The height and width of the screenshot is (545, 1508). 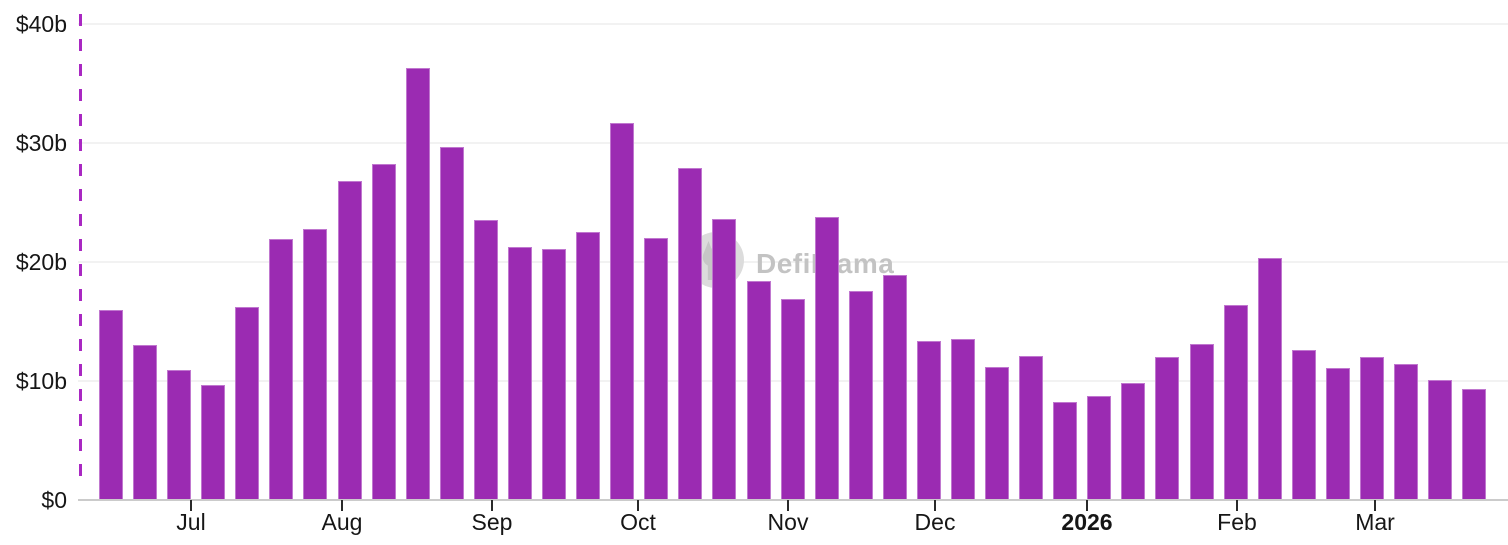 I want to click on x-axis-label: Mar, so click(x=1375, y=522).